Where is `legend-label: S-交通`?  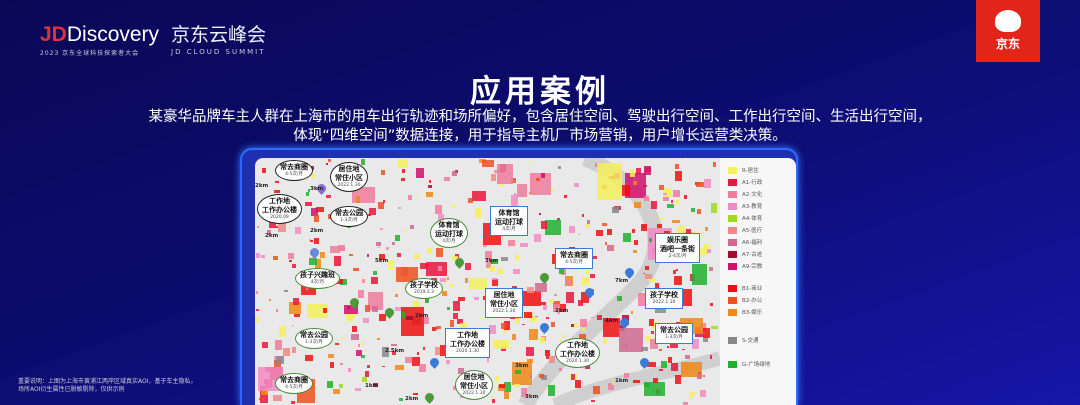
legend-label: S-交通 is located at coordinates (750, 341).